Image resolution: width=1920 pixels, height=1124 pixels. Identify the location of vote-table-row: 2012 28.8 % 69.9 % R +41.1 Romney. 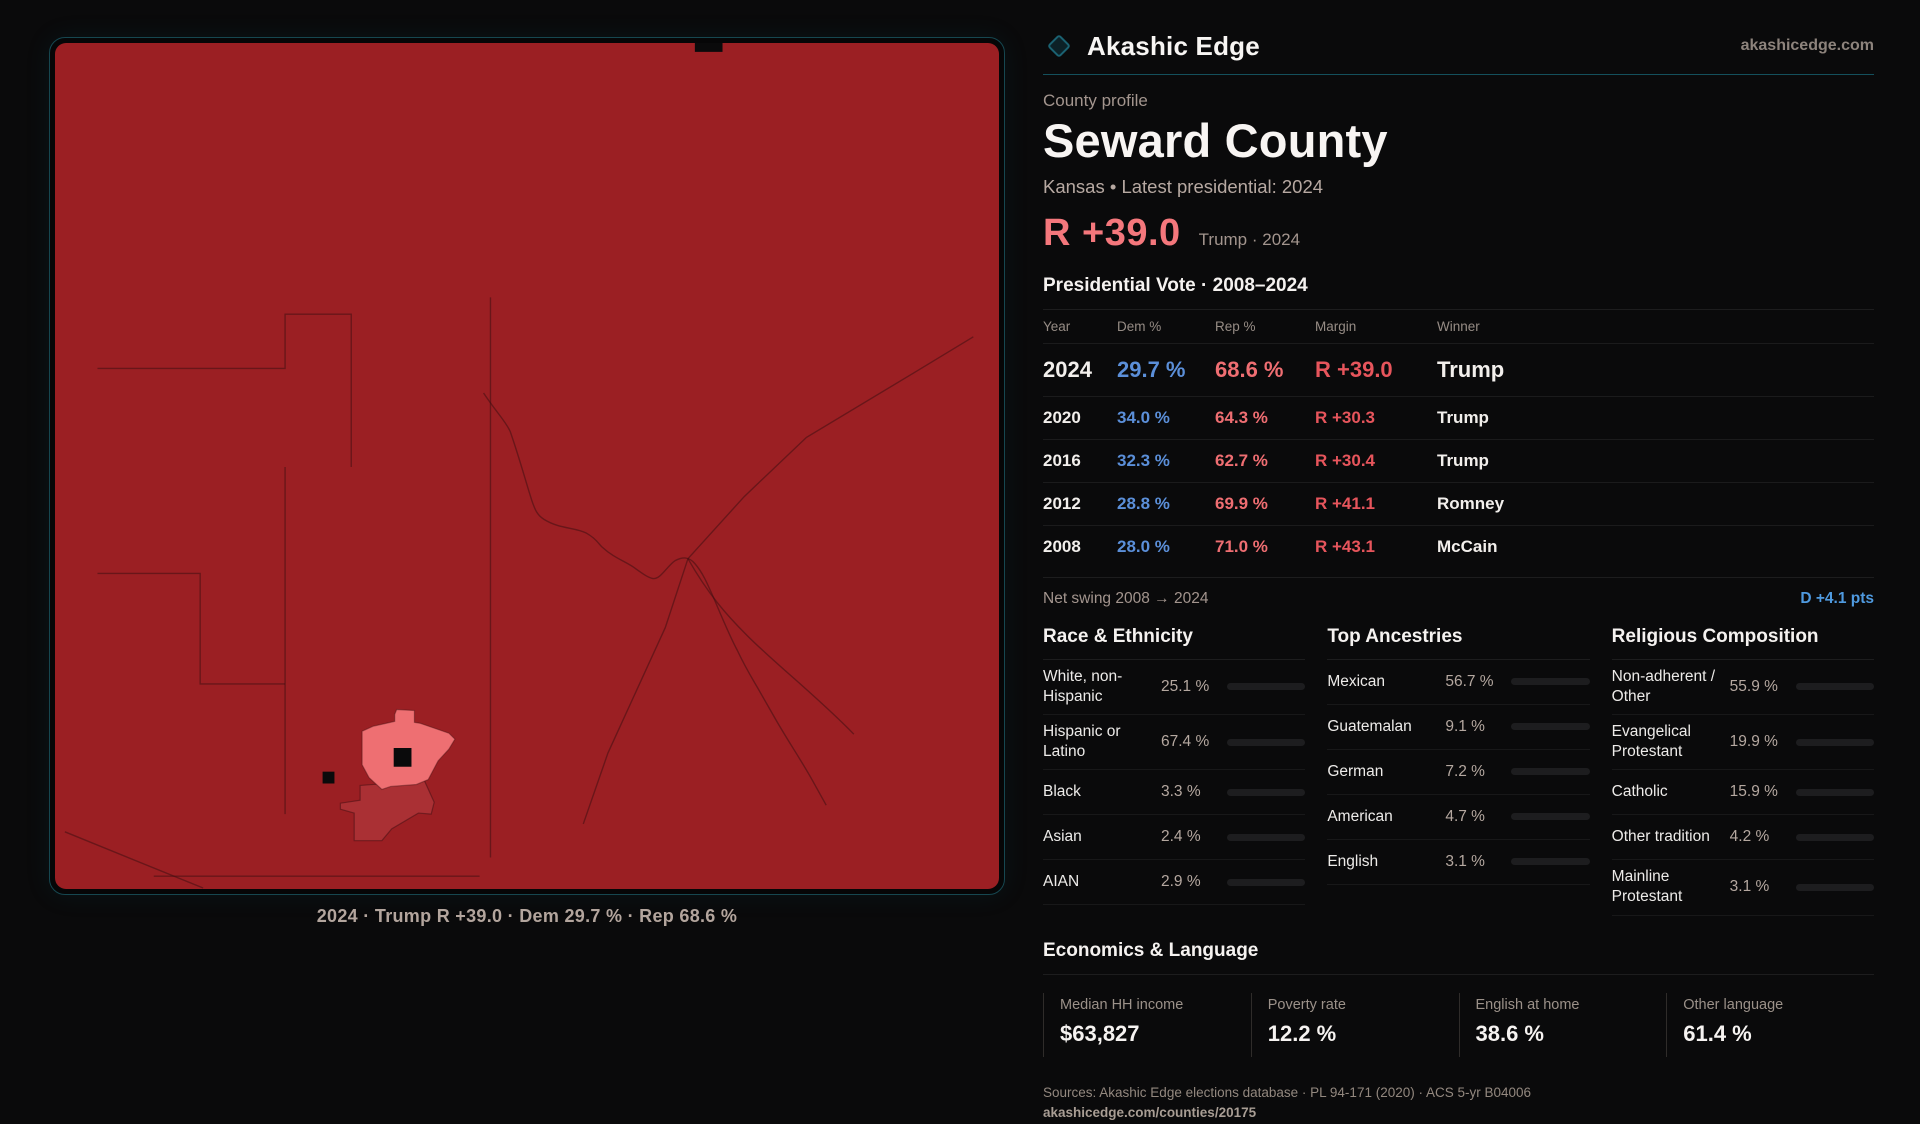
(1458, 503).